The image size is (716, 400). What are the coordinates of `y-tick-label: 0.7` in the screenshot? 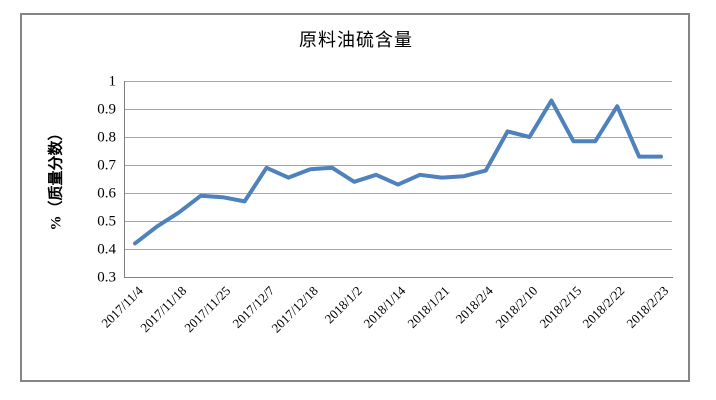 It's located at (106, 165).